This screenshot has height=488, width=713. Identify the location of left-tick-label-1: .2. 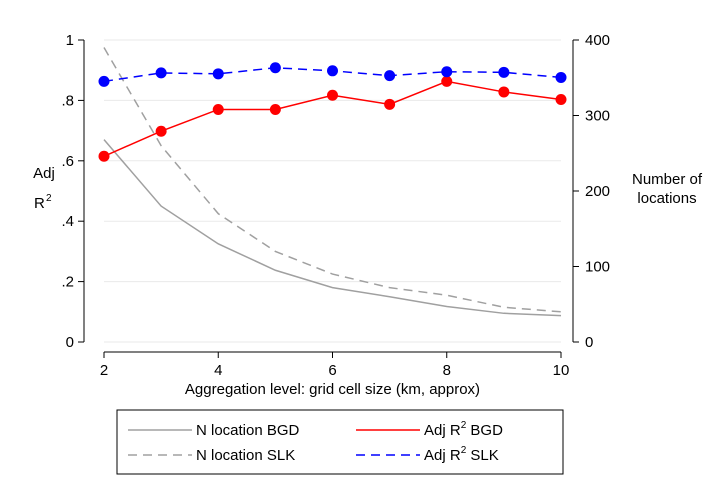
(67, 282).